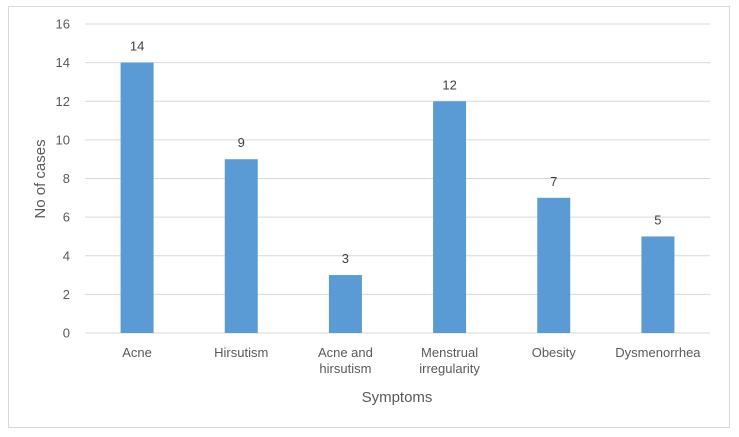  I want to click on x-tick-label-line: hirsutism, so click(345, 368).